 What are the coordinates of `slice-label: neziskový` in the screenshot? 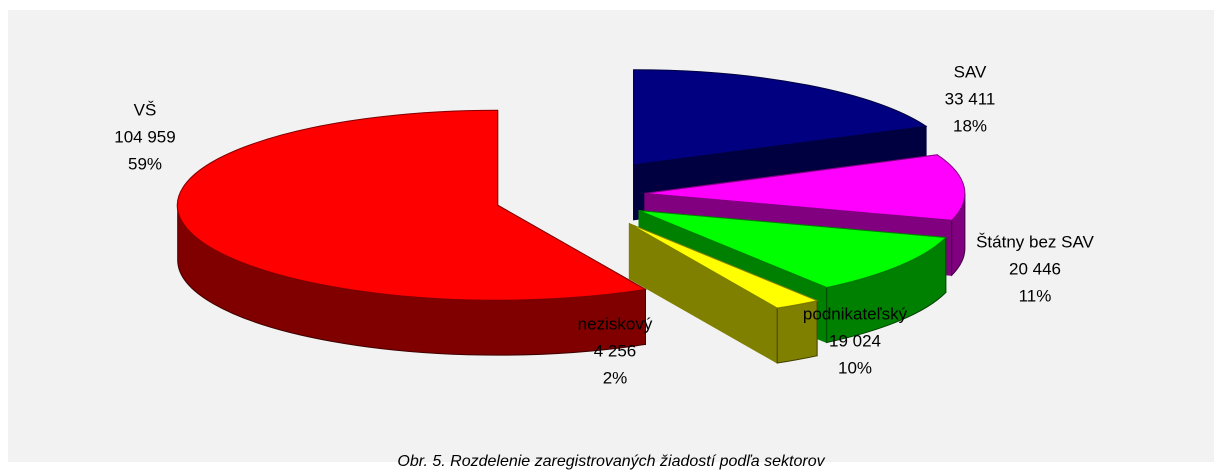 It's located at (615, 323).